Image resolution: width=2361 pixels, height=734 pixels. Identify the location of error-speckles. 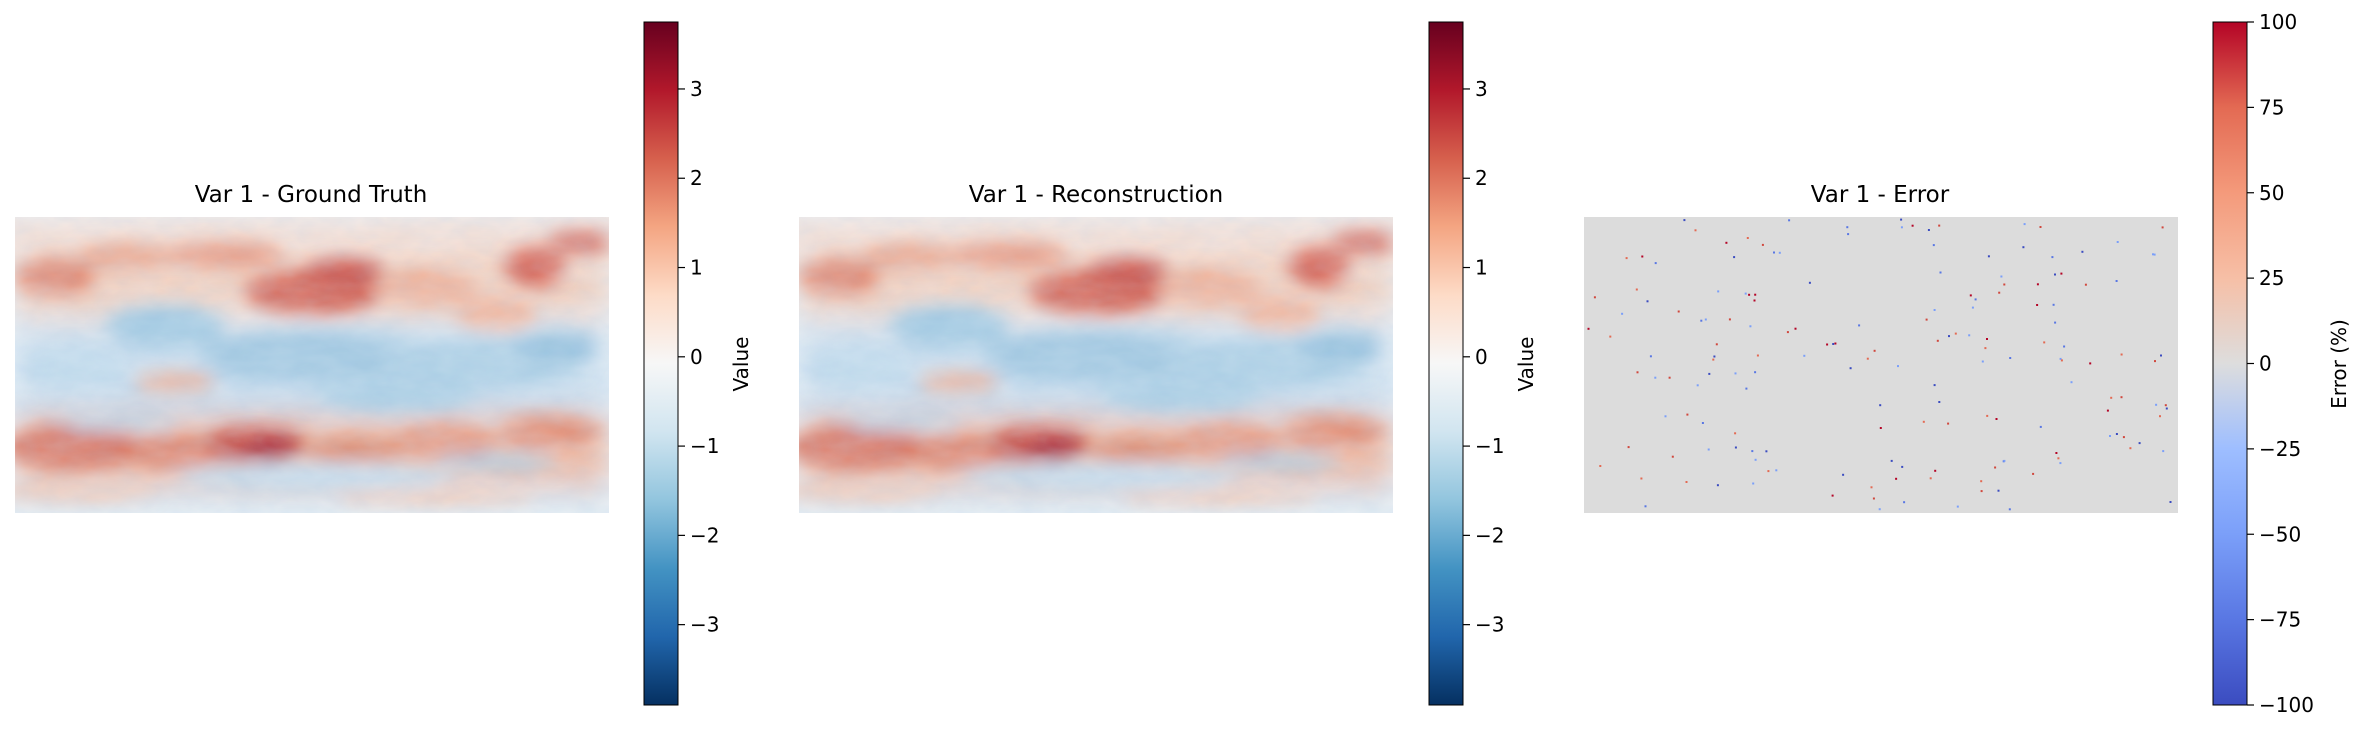
(1879, 364).